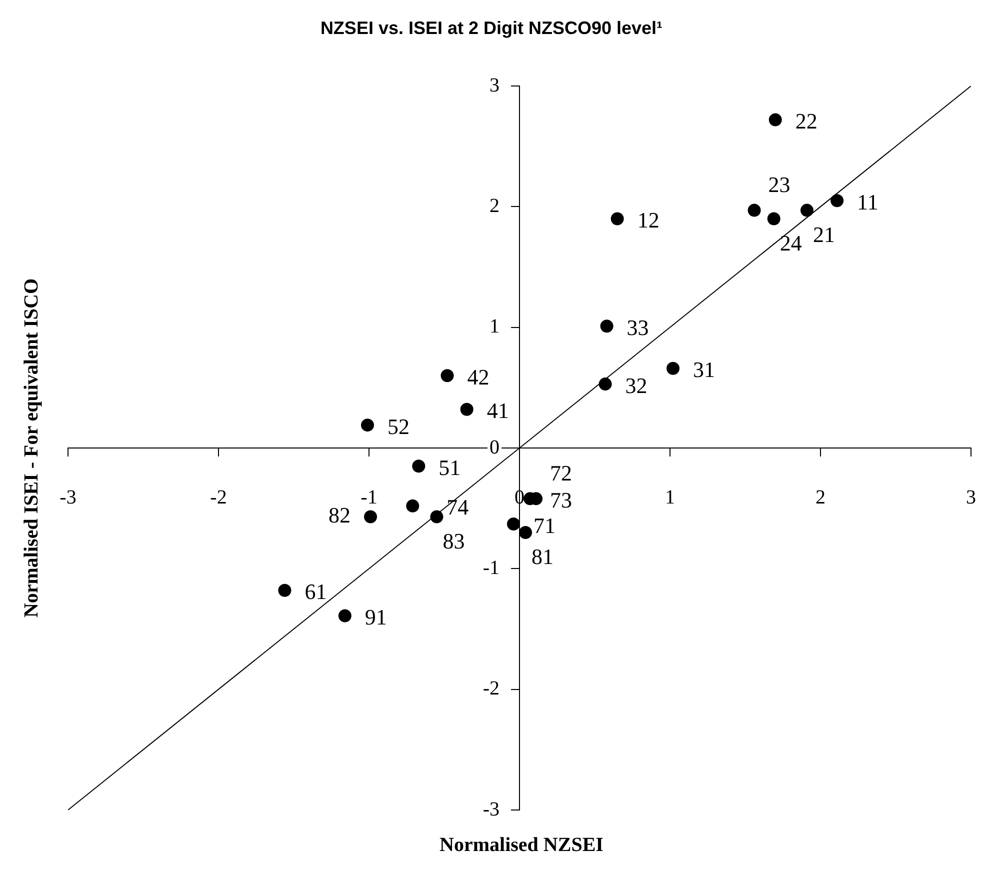  I want to click on annotation: 23, so click(779, 185).